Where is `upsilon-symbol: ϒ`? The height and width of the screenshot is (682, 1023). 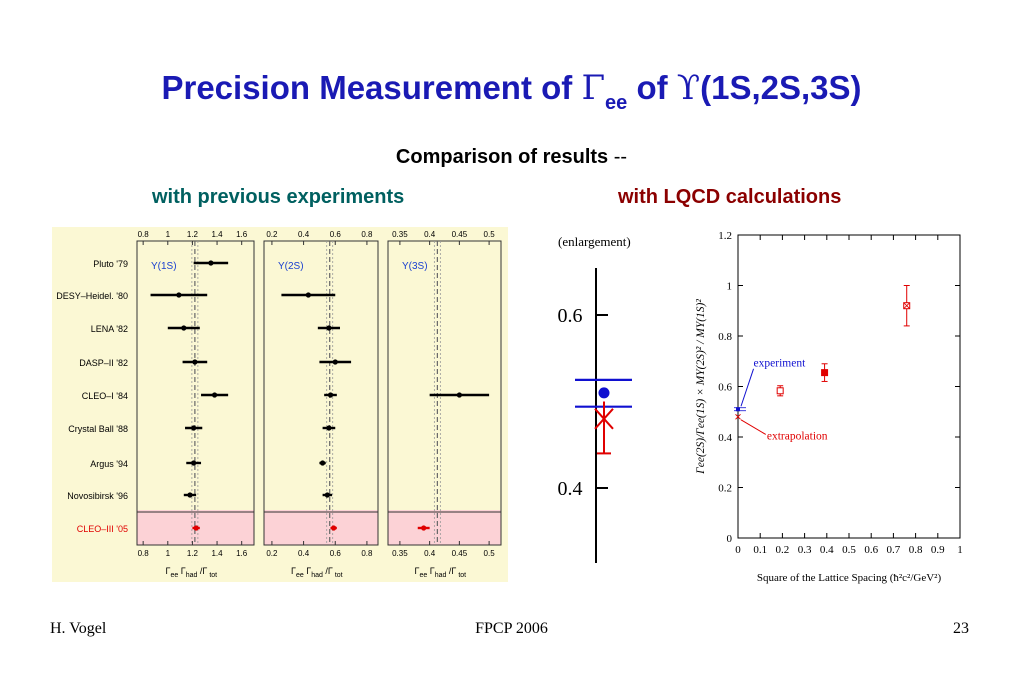
upsilon-symbol: ϒ is located at coordinates (688, 88).